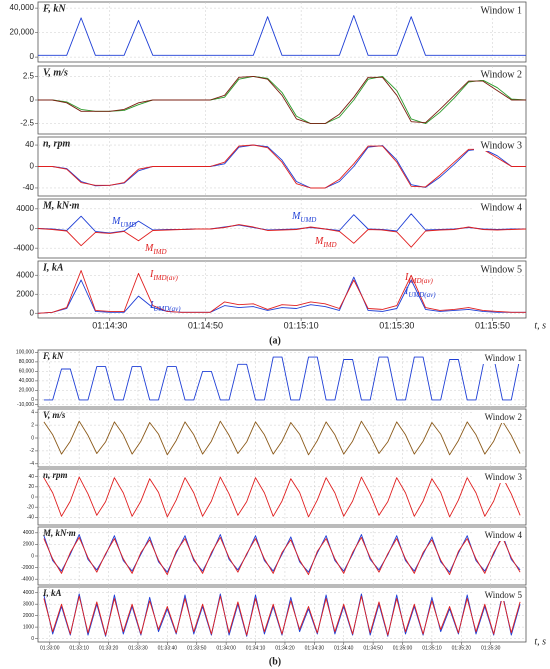 The height and width of the screenshot is (669, 550). I want to click on y-tick-label: -2.5, so click(27, 123).